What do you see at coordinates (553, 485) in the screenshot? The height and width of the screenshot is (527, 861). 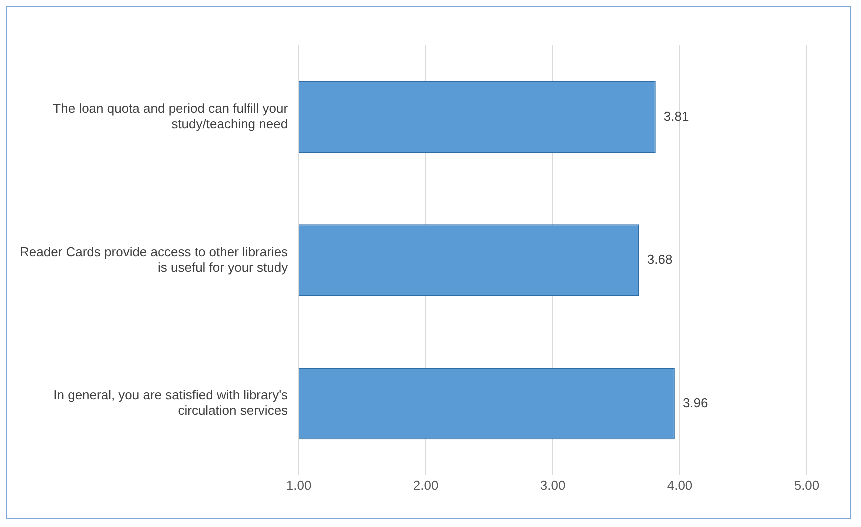 I see `x-tick-label: 3.00` at bounding box center [553, 485].